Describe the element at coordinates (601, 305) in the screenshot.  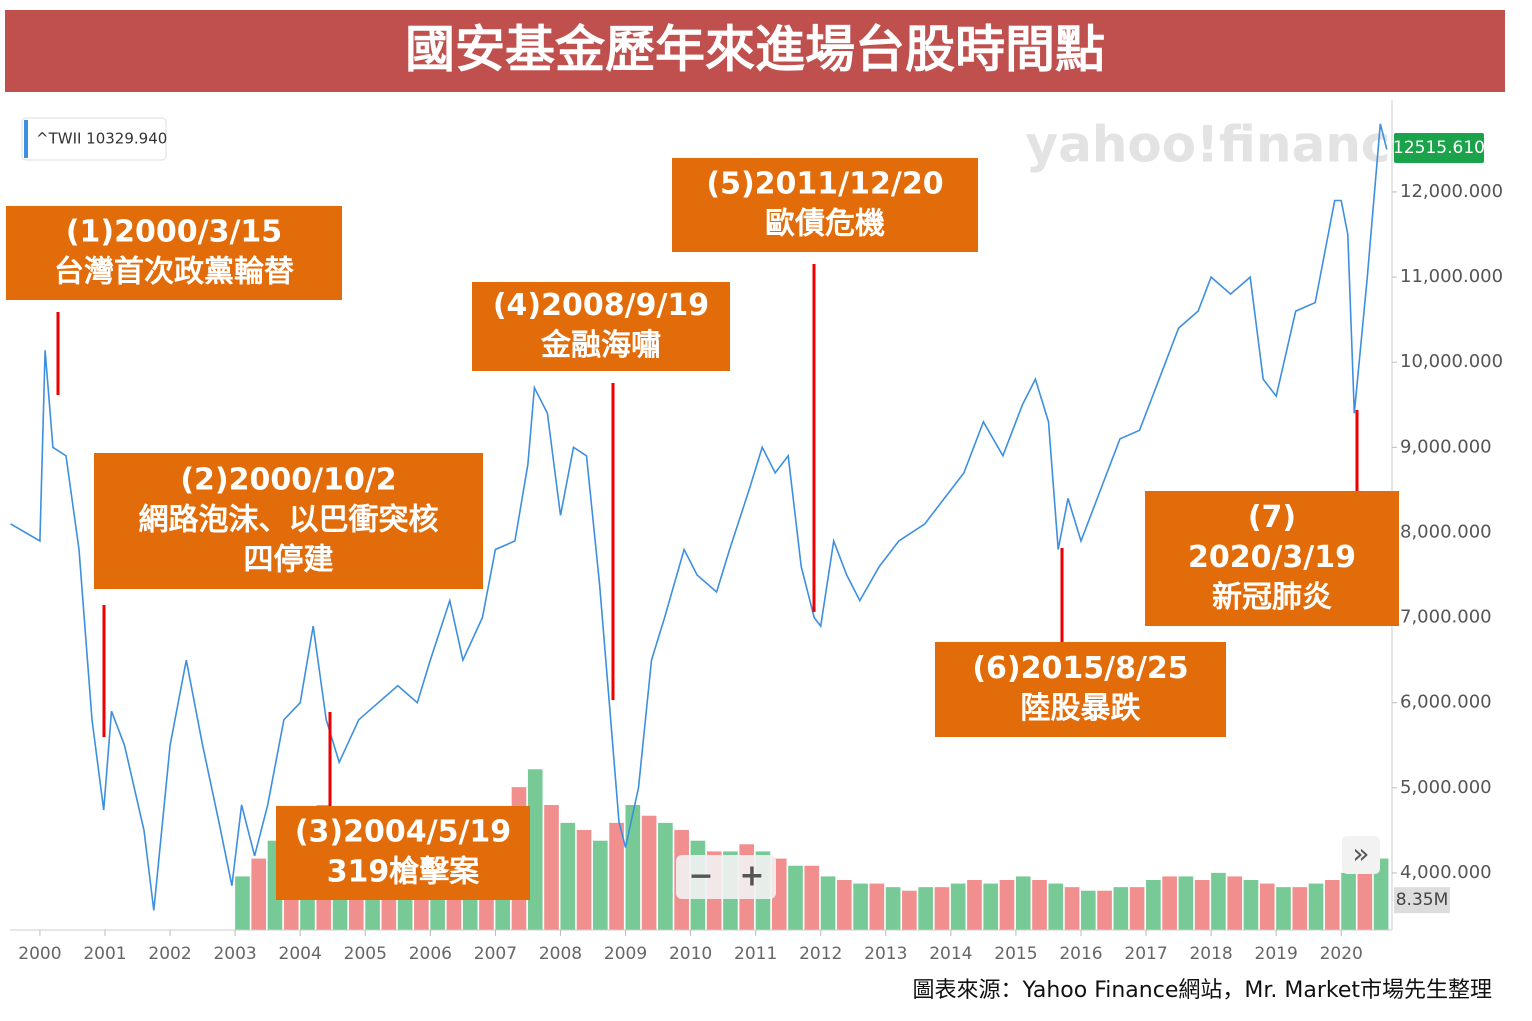
I see `annotation-text: (4)2008/9/19` at that location.